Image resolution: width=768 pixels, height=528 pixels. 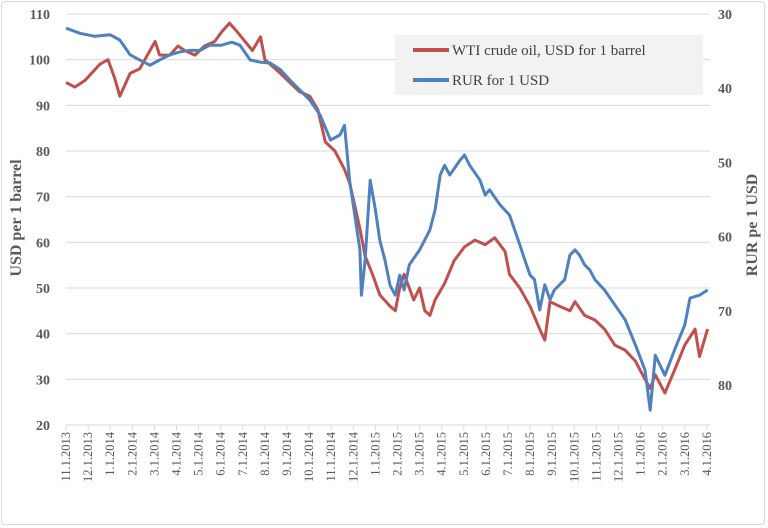 What do you see at coordinates (442, 454) in the screenshot?
I see `x-tick-label: 4.1.2015` at bounding box center [442, 454].